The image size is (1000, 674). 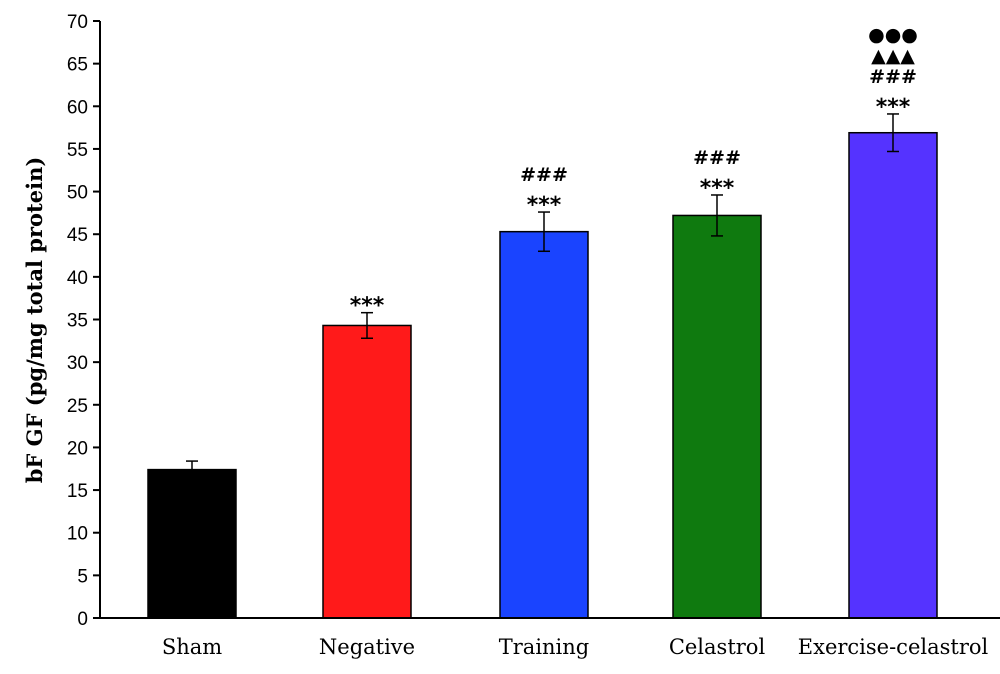 What do you see at coordinates (77, 363) in the screenshot?
I see `y-tick-label: 30` at bounding box center [77, 363].